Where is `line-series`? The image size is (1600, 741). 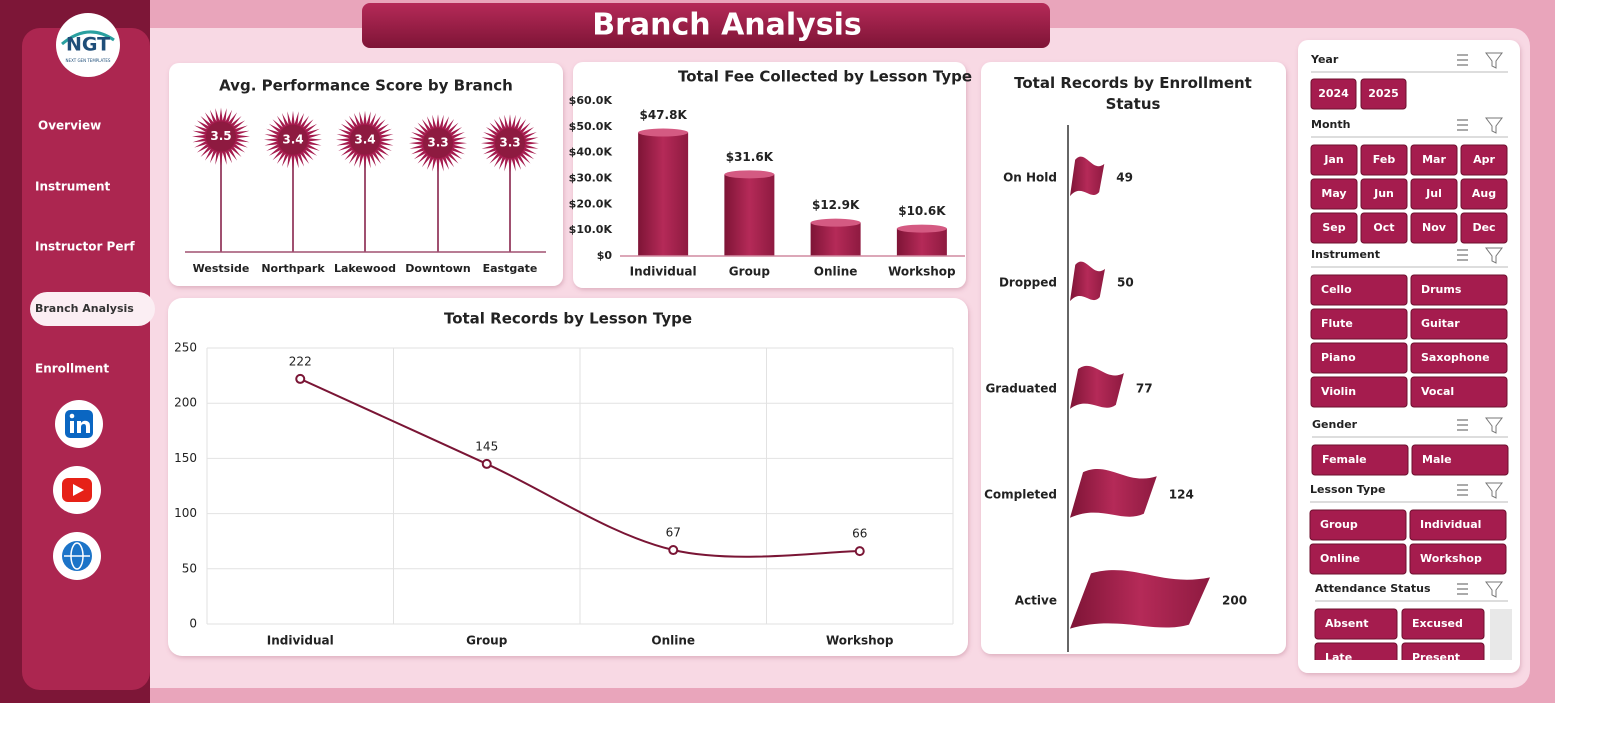 line-series is located at coordinates (579, 468).